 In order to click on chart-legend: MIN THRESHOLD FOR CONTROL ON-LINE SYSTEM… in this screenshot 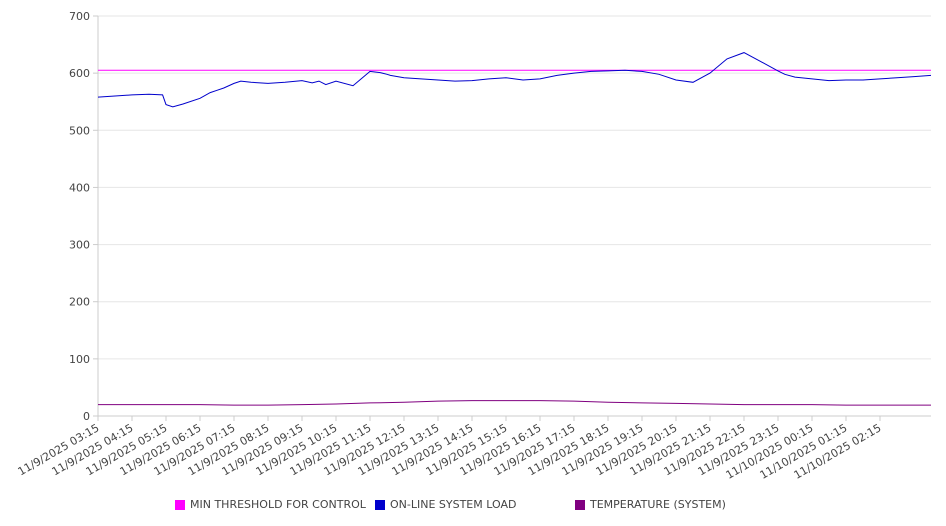, I will do `click(473, 506)`.